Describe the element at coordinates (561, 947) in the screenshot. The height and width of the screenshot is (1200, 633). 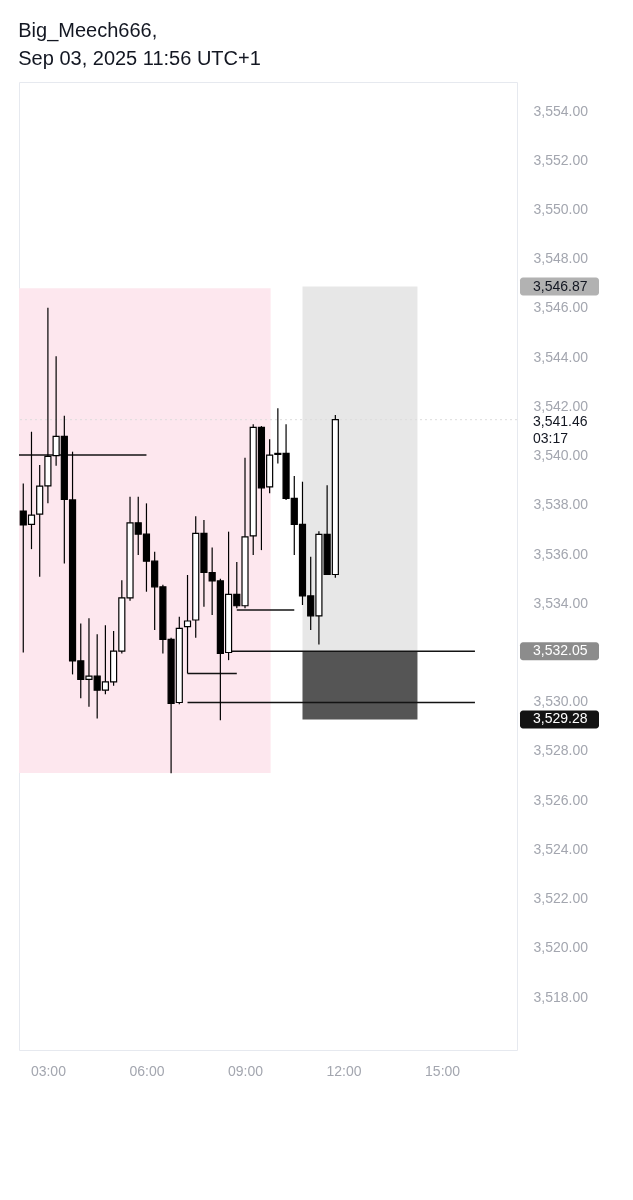
I see `y-tick-label: 3,520.00` at that location.